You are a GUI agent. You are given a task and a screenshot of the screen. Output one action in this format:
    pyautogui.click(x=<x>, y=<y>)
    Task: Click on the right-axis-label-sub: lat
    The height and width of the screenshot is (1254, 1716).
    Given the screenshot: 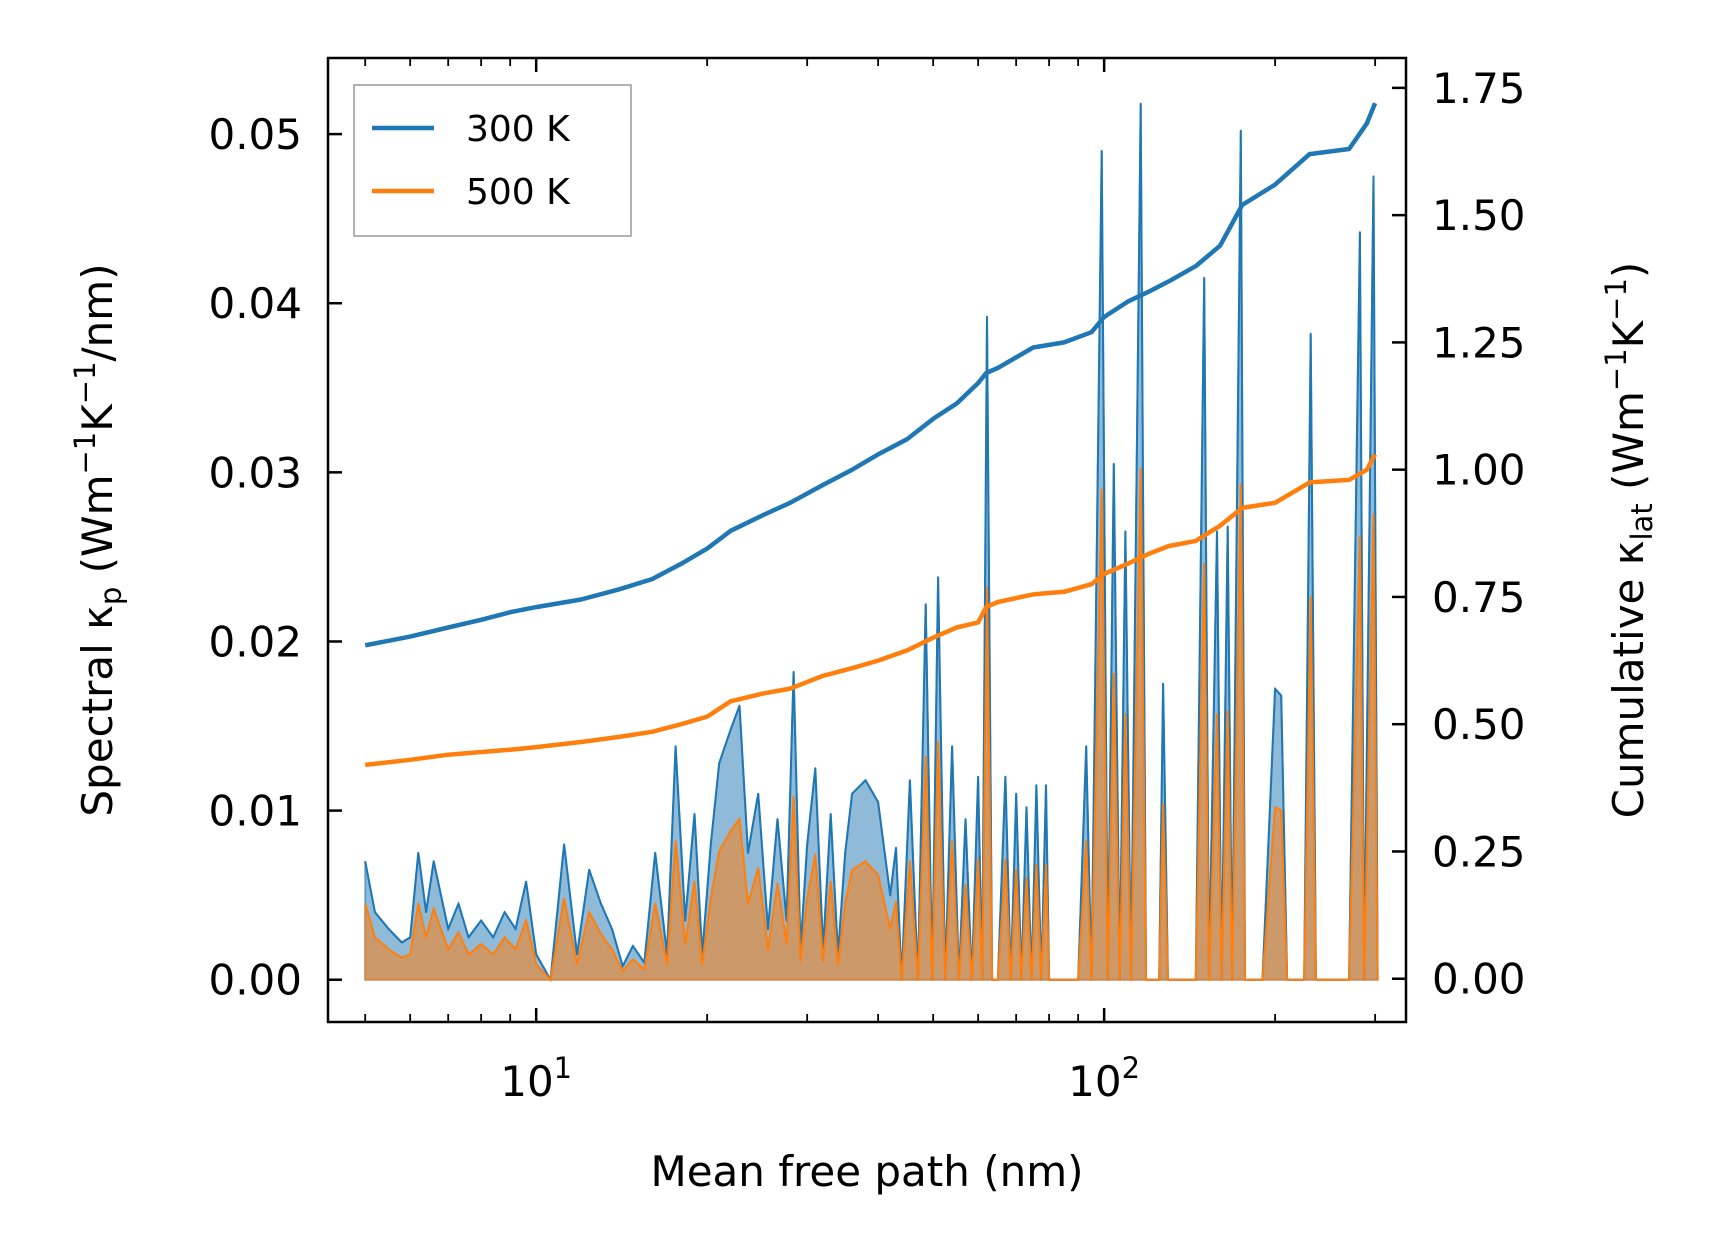 What is the action you would take?
    pyautogui.click(x=1642, y=521)
    